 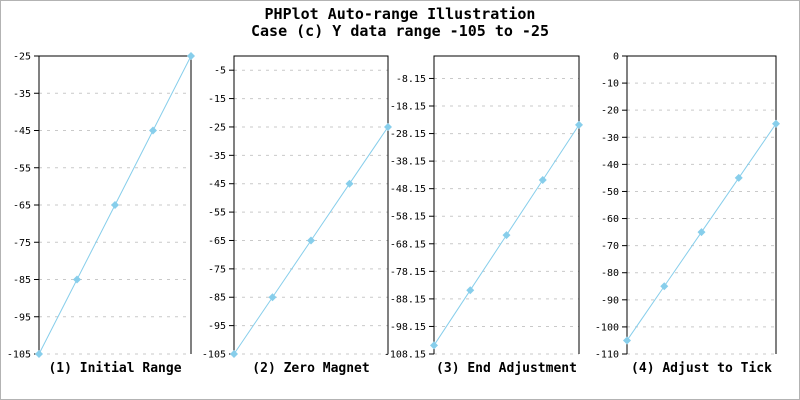 I want to click on chart-title: (1) Initial Range, so click(x=114, y=368).